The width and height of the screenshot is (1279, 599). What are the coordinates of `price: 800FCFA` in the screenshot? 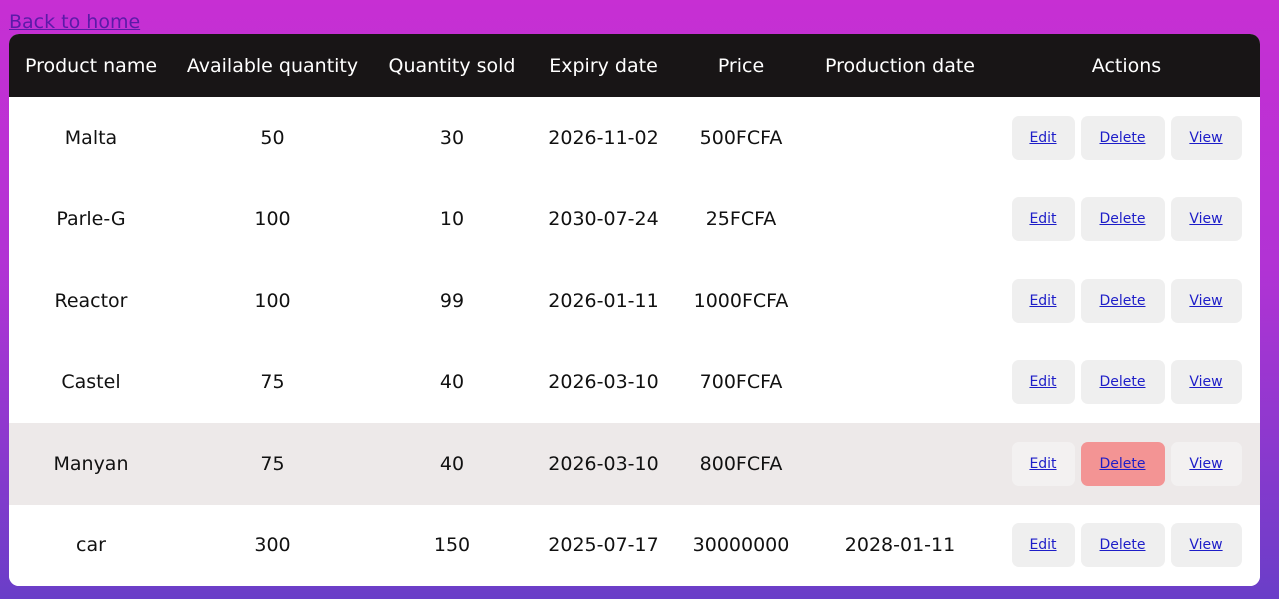 It's located at (741, 463).